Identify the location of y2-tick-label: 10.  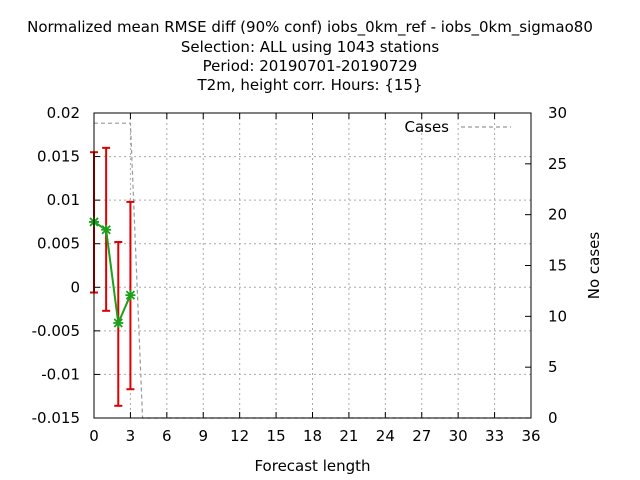
(557, 316).